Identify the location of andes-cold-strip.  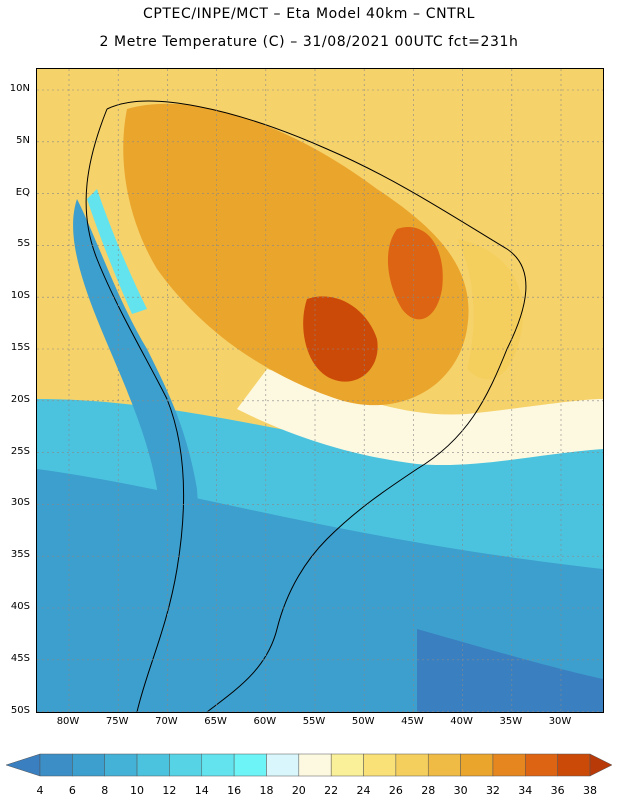
(135, 455).